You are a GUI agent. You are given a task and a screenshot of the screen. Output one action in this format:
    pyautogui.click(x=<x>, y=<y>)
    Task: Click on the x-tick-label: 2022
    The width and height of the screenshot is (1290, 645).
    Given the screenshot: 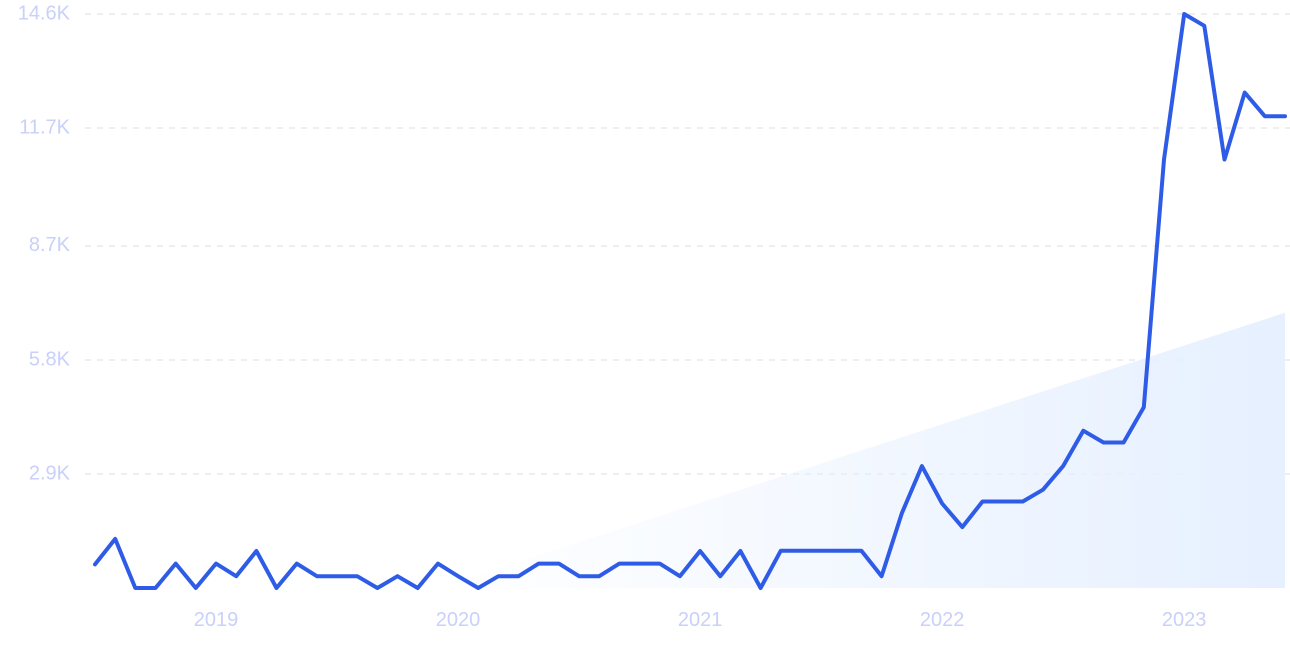 What is the action you would take?
    pyautogui.click(x=942, y=620)
    